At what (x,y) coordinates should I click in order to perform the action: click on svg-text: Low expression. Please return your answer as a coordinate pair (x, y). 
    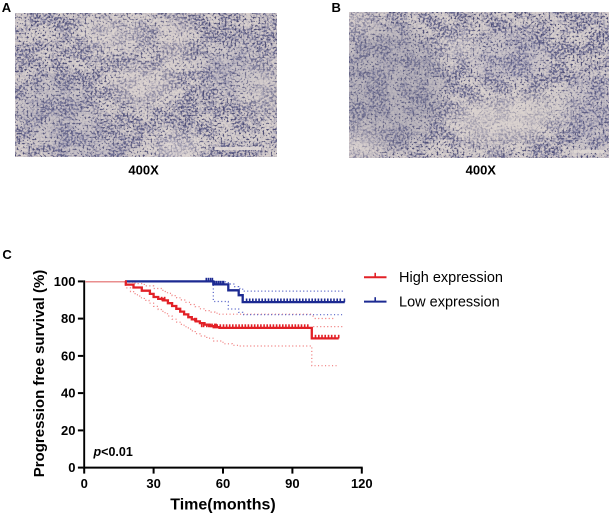
    Looking at the image, I should click on (449, 303).